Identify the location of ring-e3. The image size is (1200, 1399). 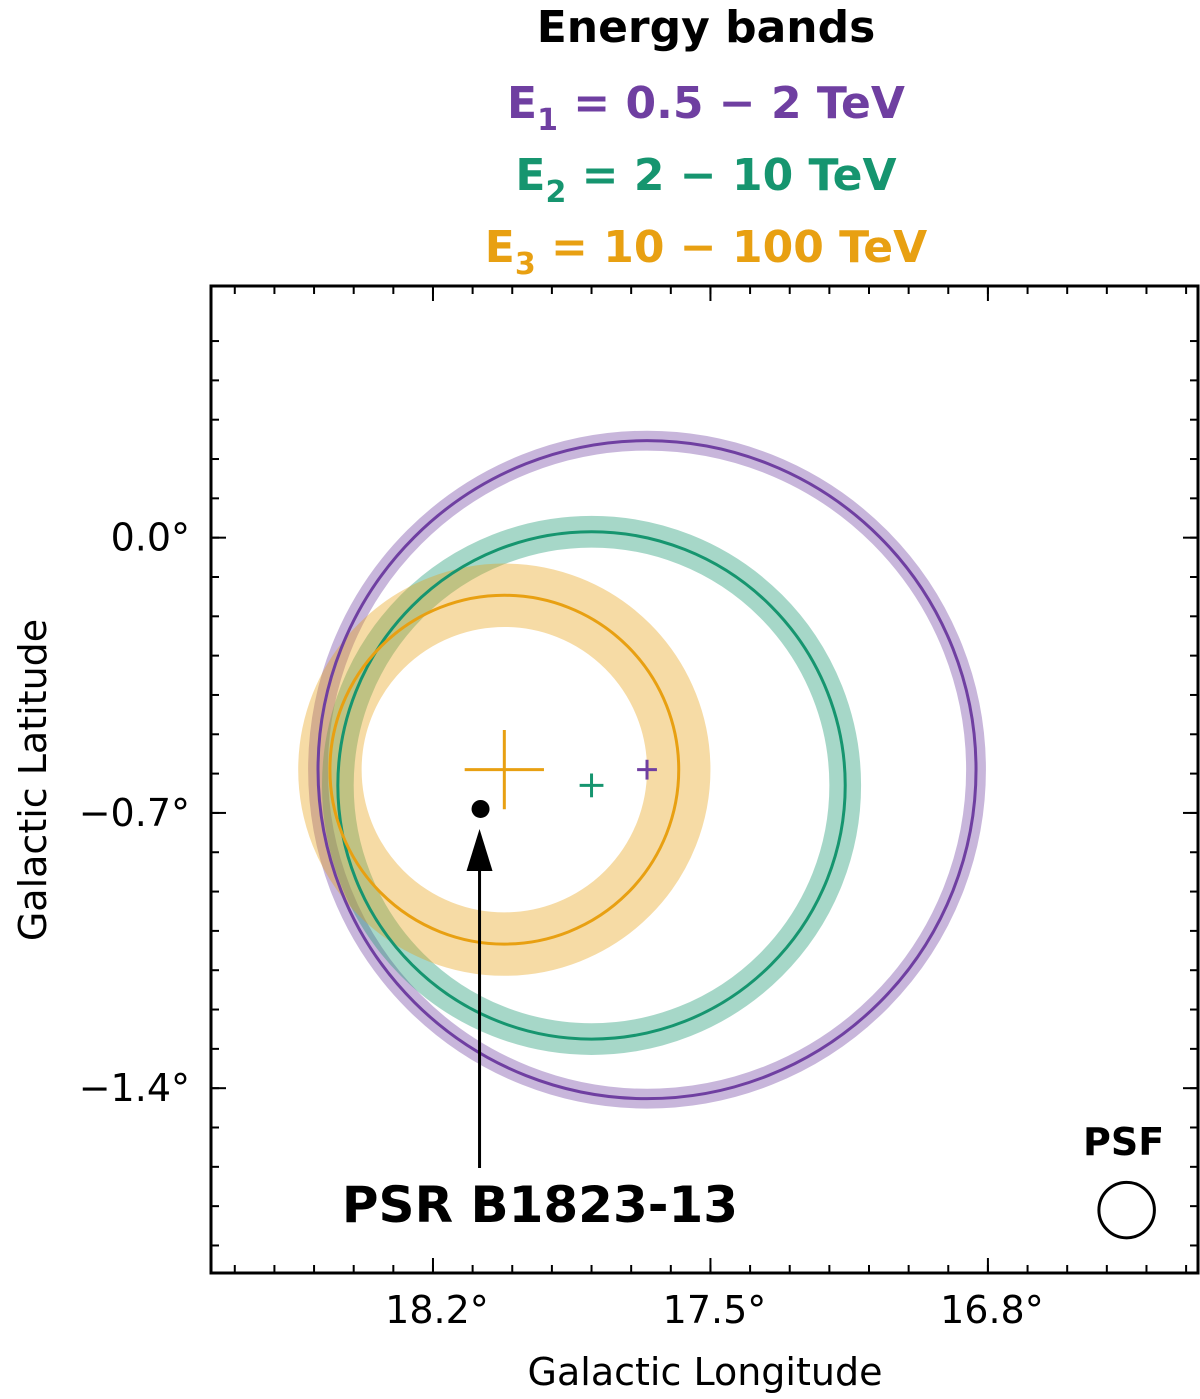
(504, 769).